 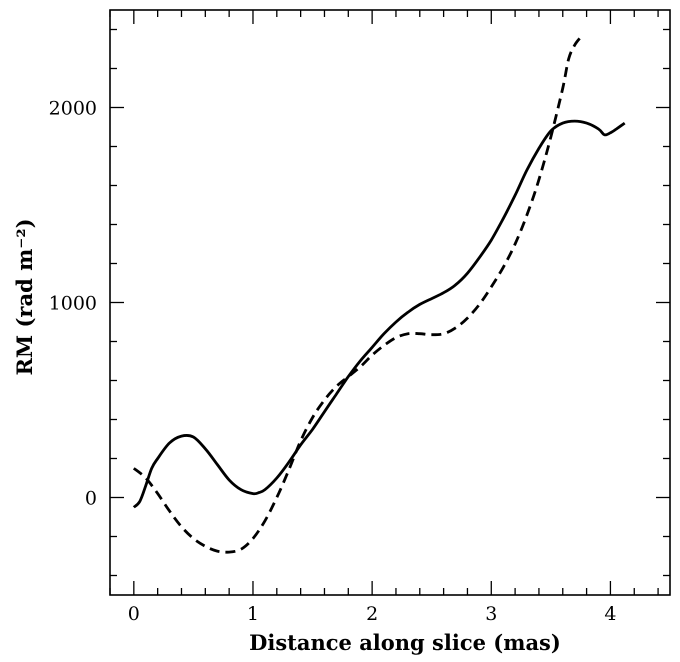 What do you see at coordinates (24, 296) in the screenshot?
I see `y-axis-title: RM (rad m⁻²)` at bounding box center [24, 296].